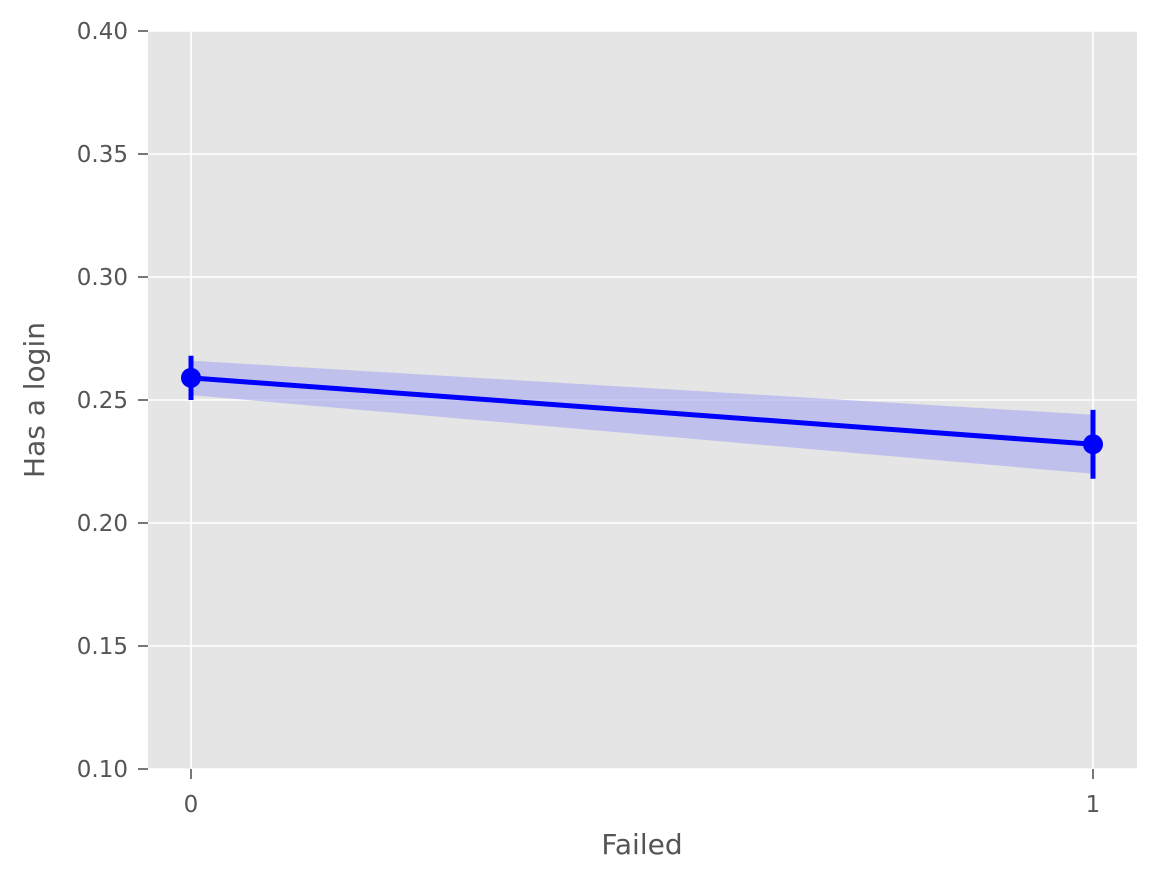  Describe the element at coordinates (102, 278) in the screenshot. I see `y-tick-label: 0.30` at that location.